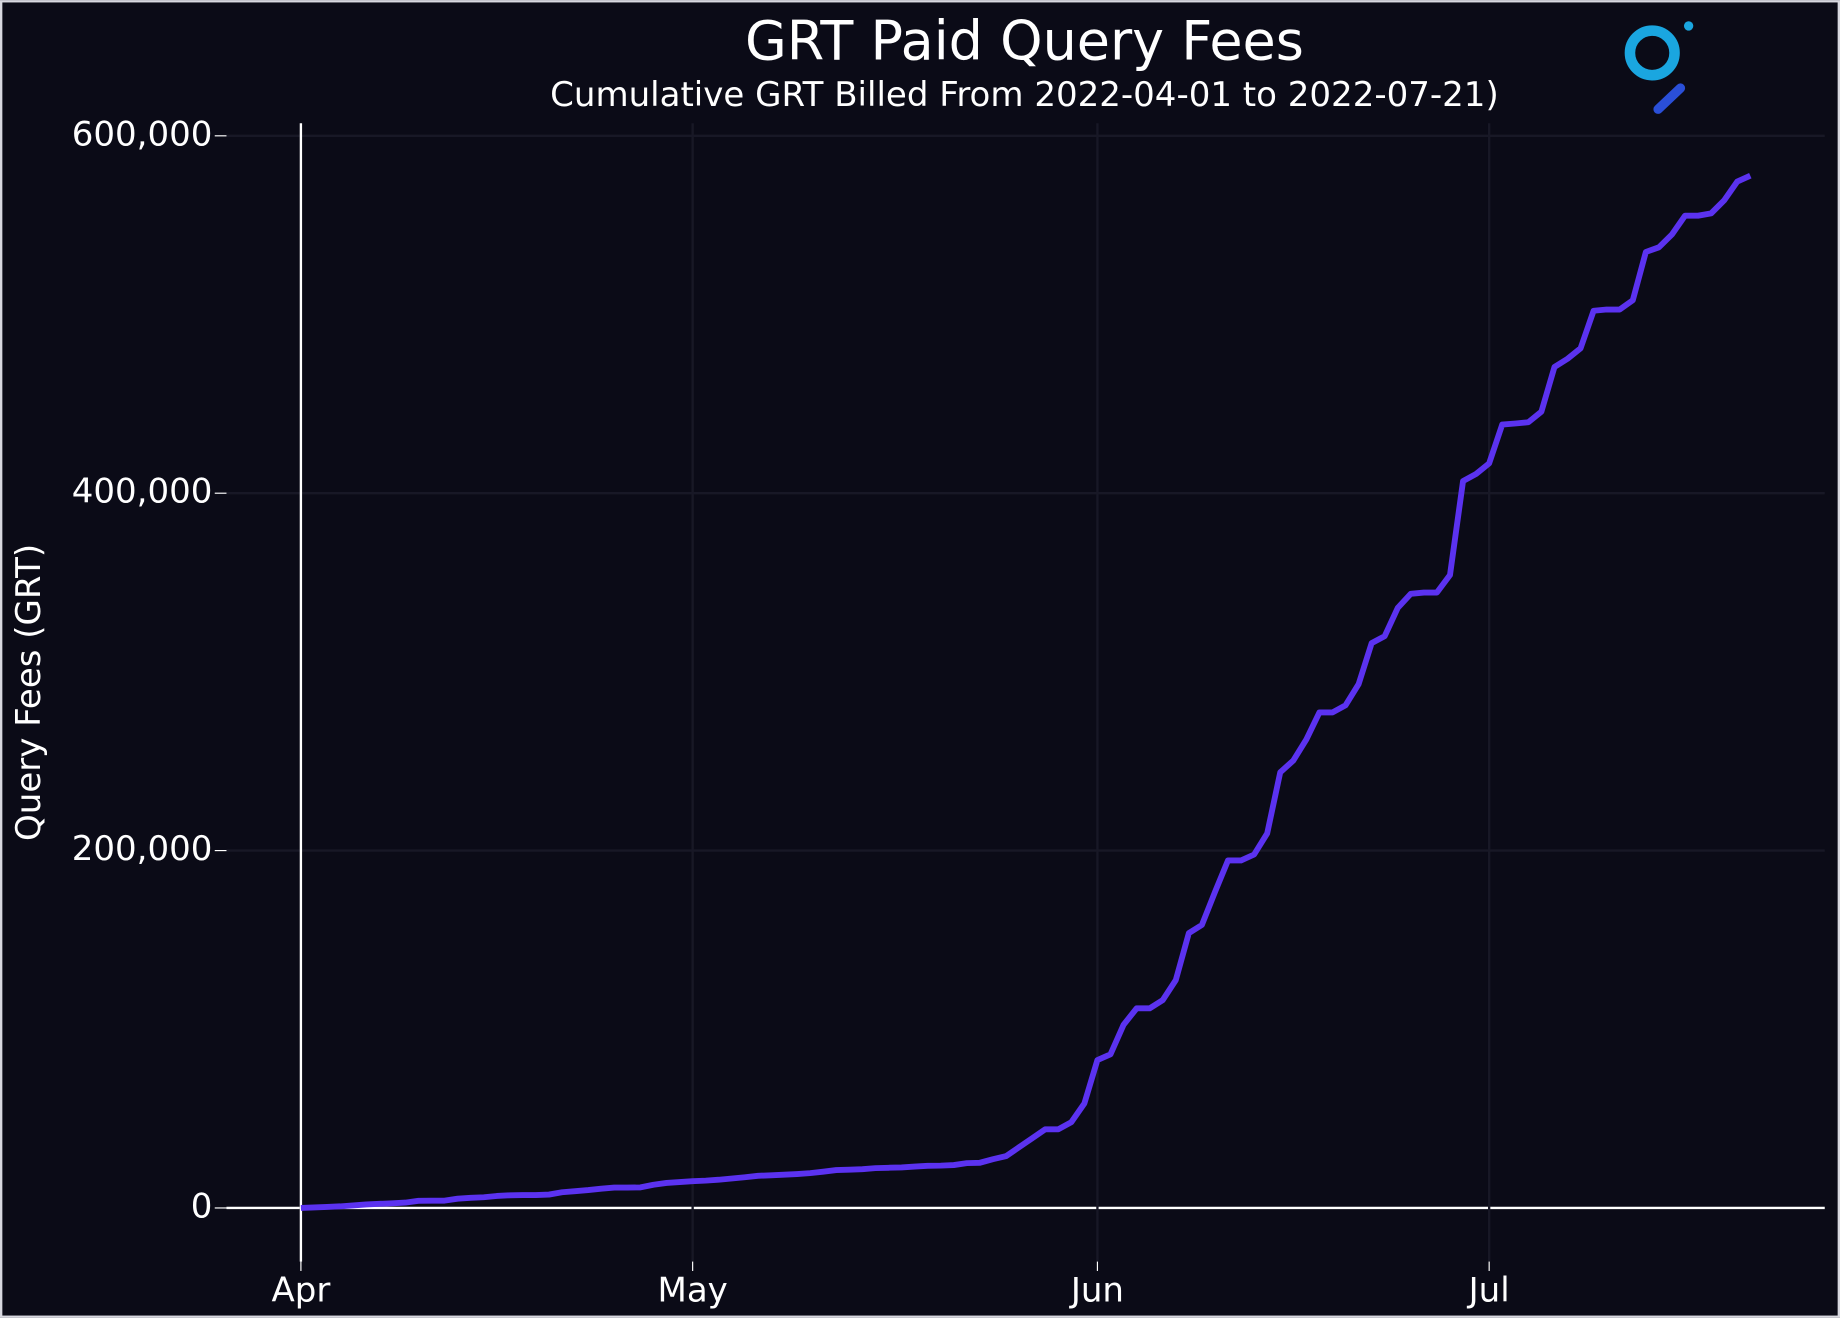  I want to click on y-tick-label: 200,000, so click(142, 849).